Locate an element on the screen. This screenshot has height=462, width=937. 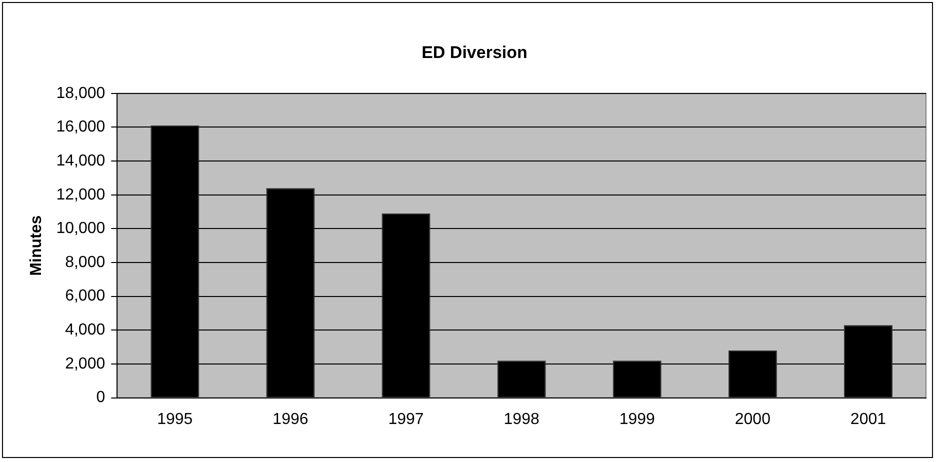
y-tick-label: 8,000 is located at coordinates (85, 262).